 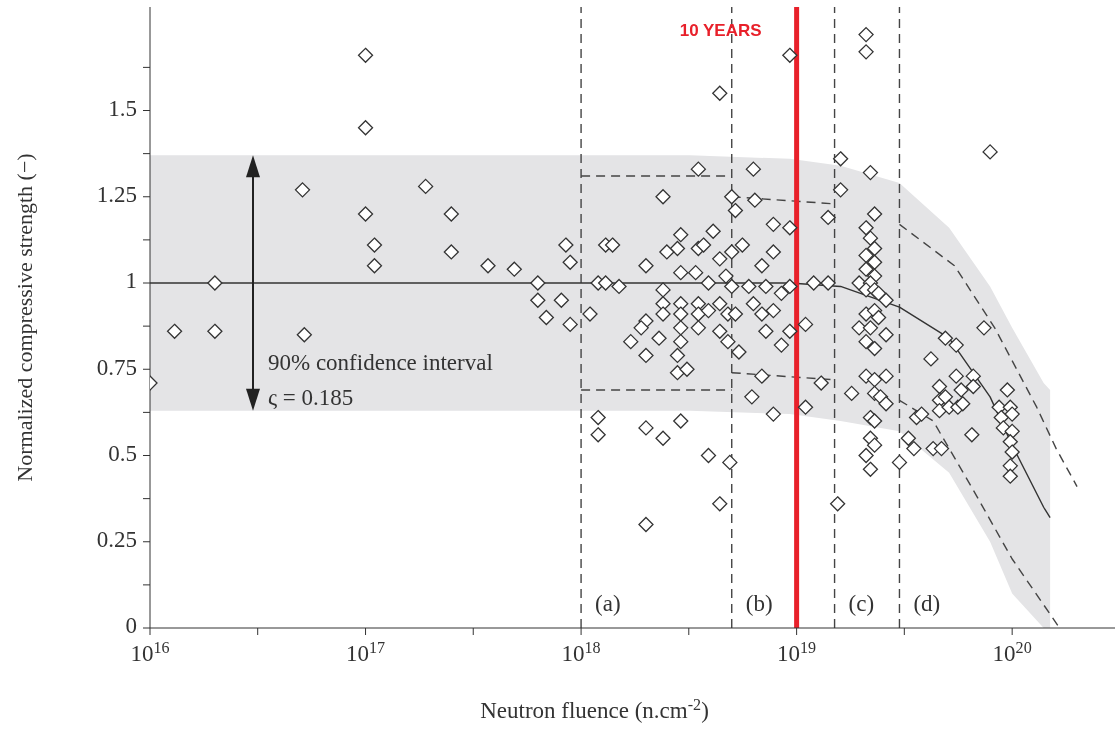 I want to click on y-tick-label: 0, so click(x=131, y=626).